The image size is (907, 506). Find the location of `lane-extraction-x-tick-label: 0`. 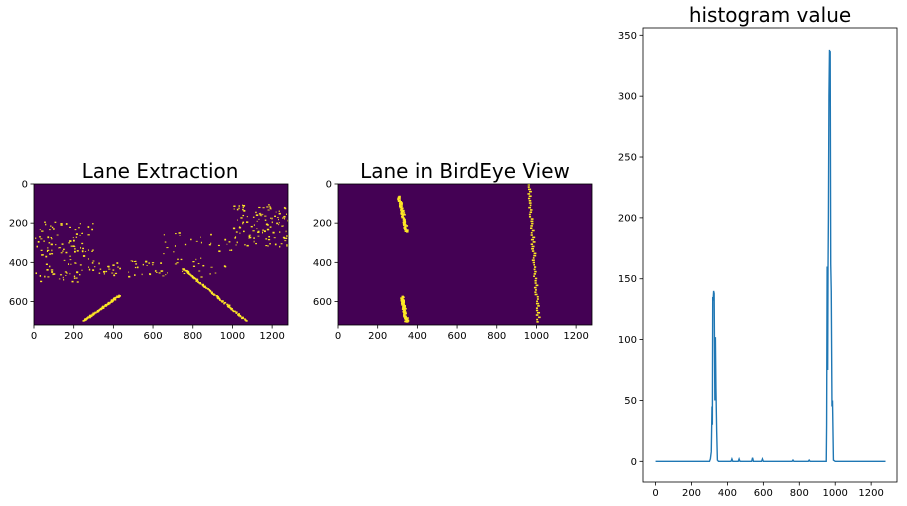

lane-extraction-x-tick-label: 0 is located at coordinates (34, 336).